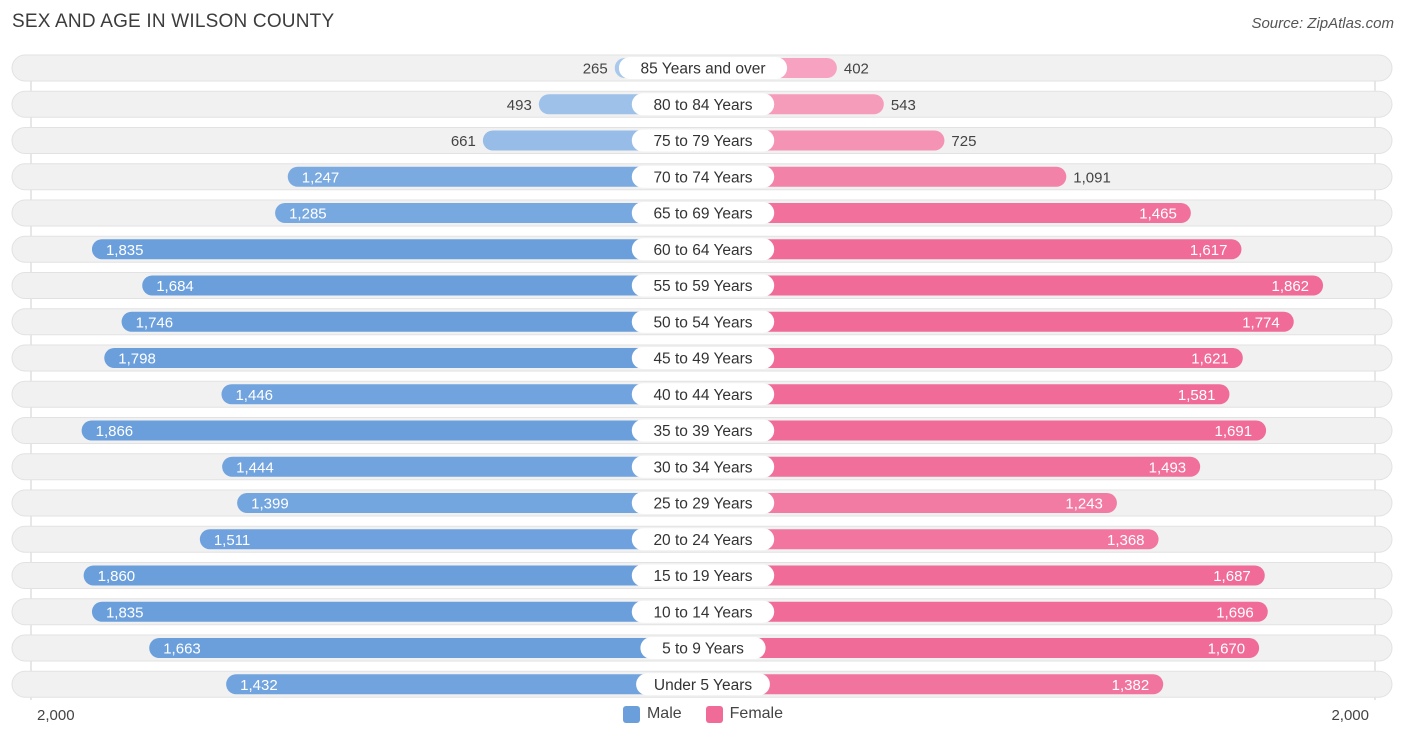 Image resolution: width=1406 pixels, height=740 pixels. I want to click on legend-item-male: Male, so click(652, 714).